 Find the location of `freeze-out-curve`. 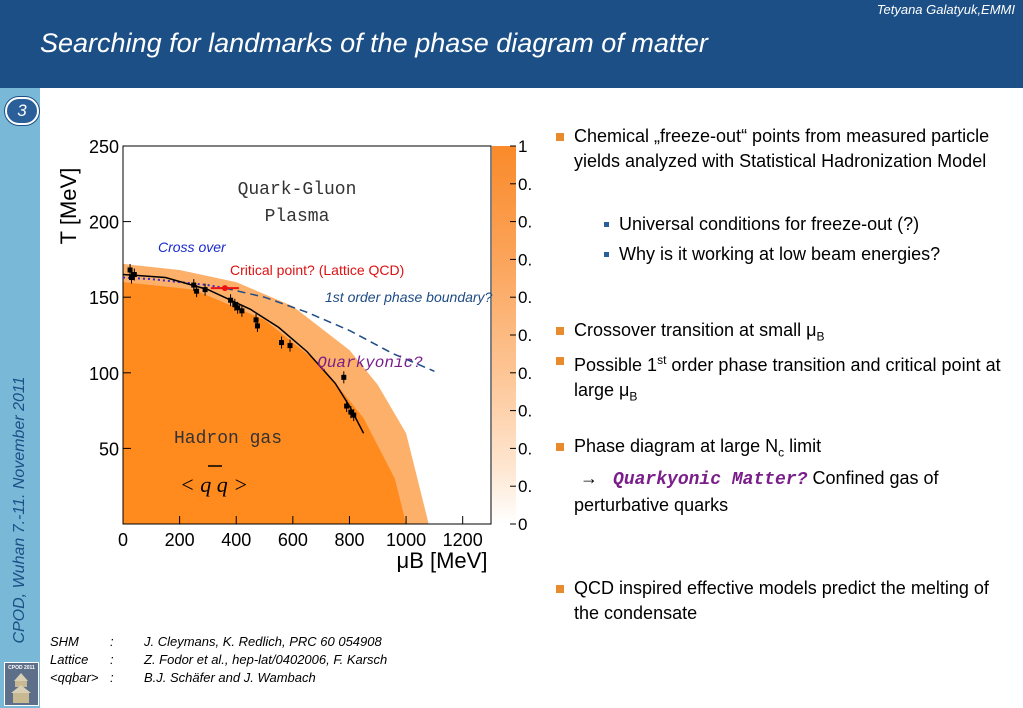

freeze-out-curve is located at coordinates (244, 353).